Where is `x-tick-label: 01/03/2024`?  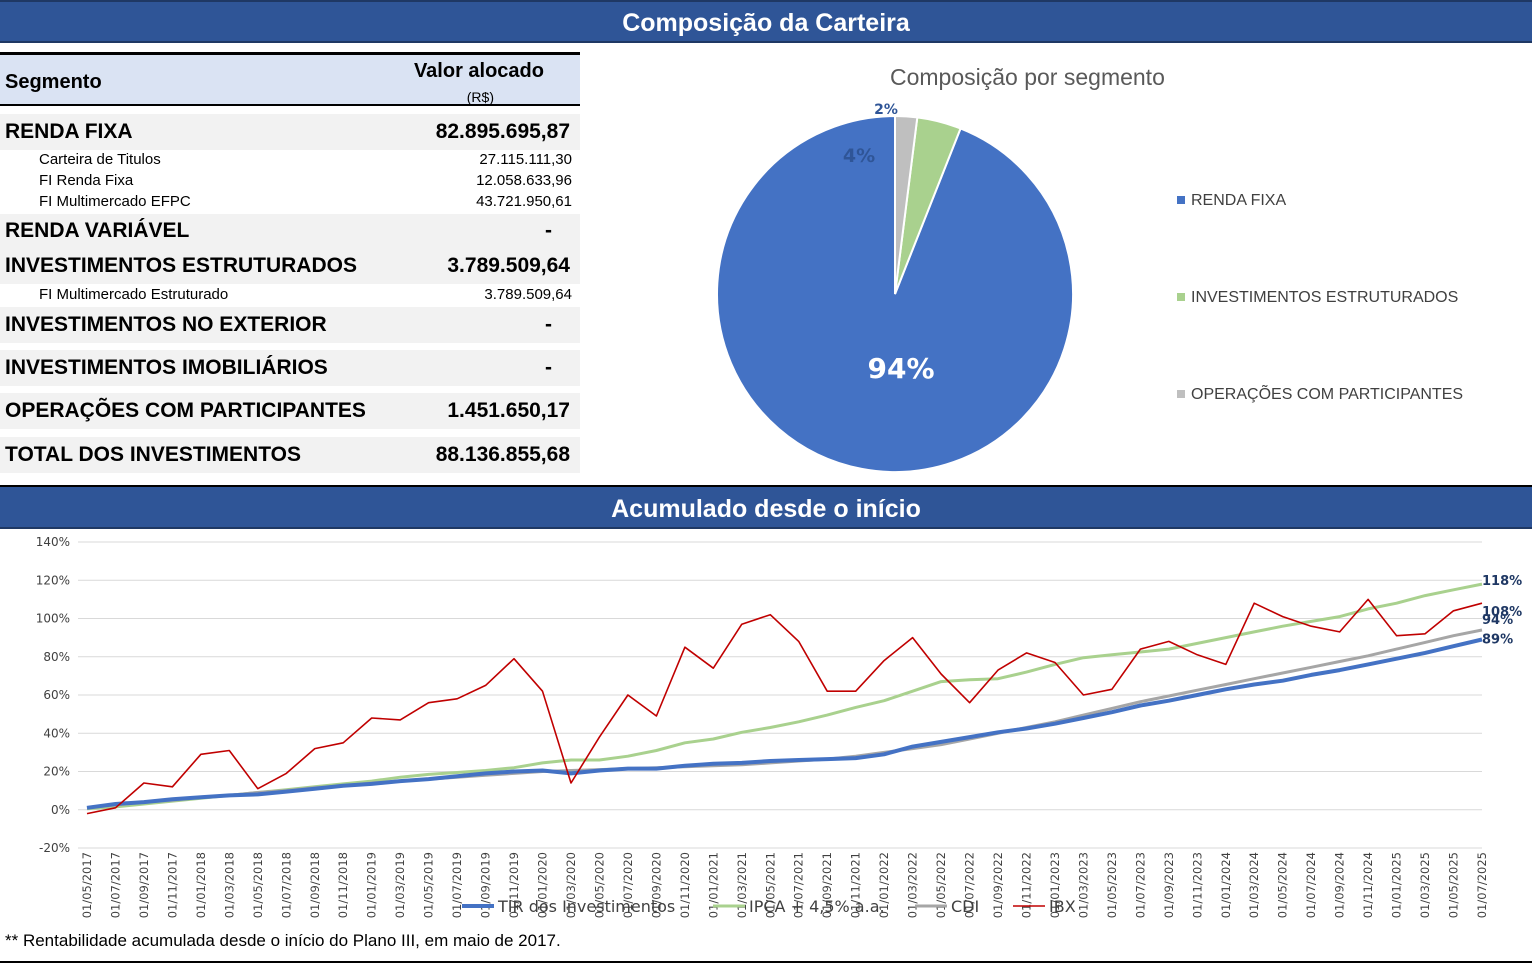 x-tick-label: 01/03/2024 is located at coordinates (1254, 885).